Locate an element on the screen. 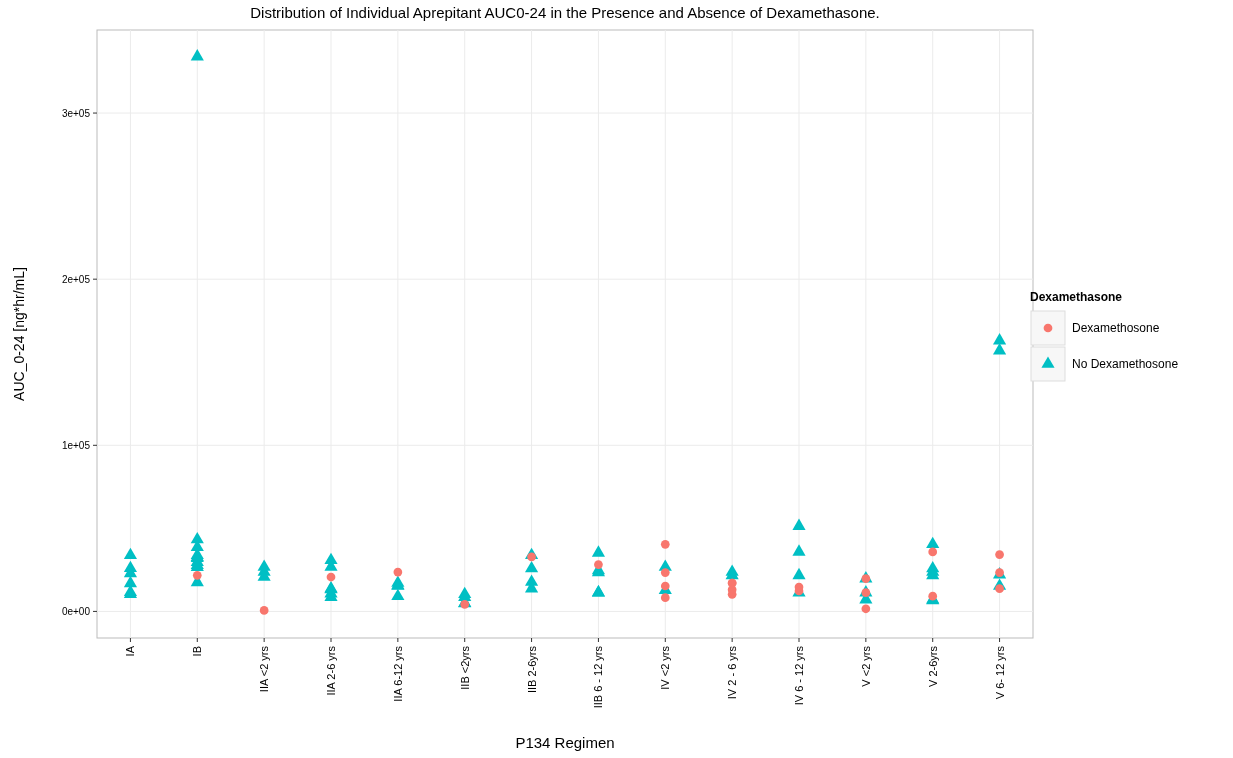 The height and width of the screenshot is (758, 1233). x-tick-label: IV <2 yrs is located at coordinates (665, 667).